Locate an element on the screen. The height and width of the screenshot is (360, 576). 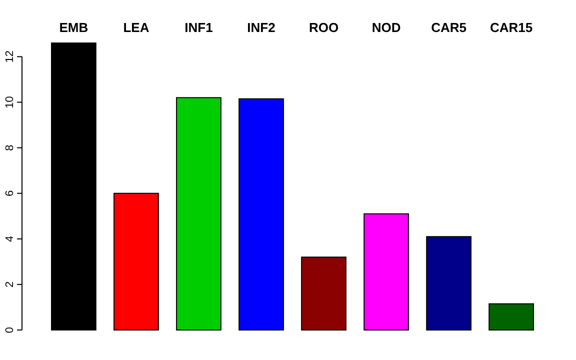
x-tick-label: LEA is located at coordinates (136, 27).